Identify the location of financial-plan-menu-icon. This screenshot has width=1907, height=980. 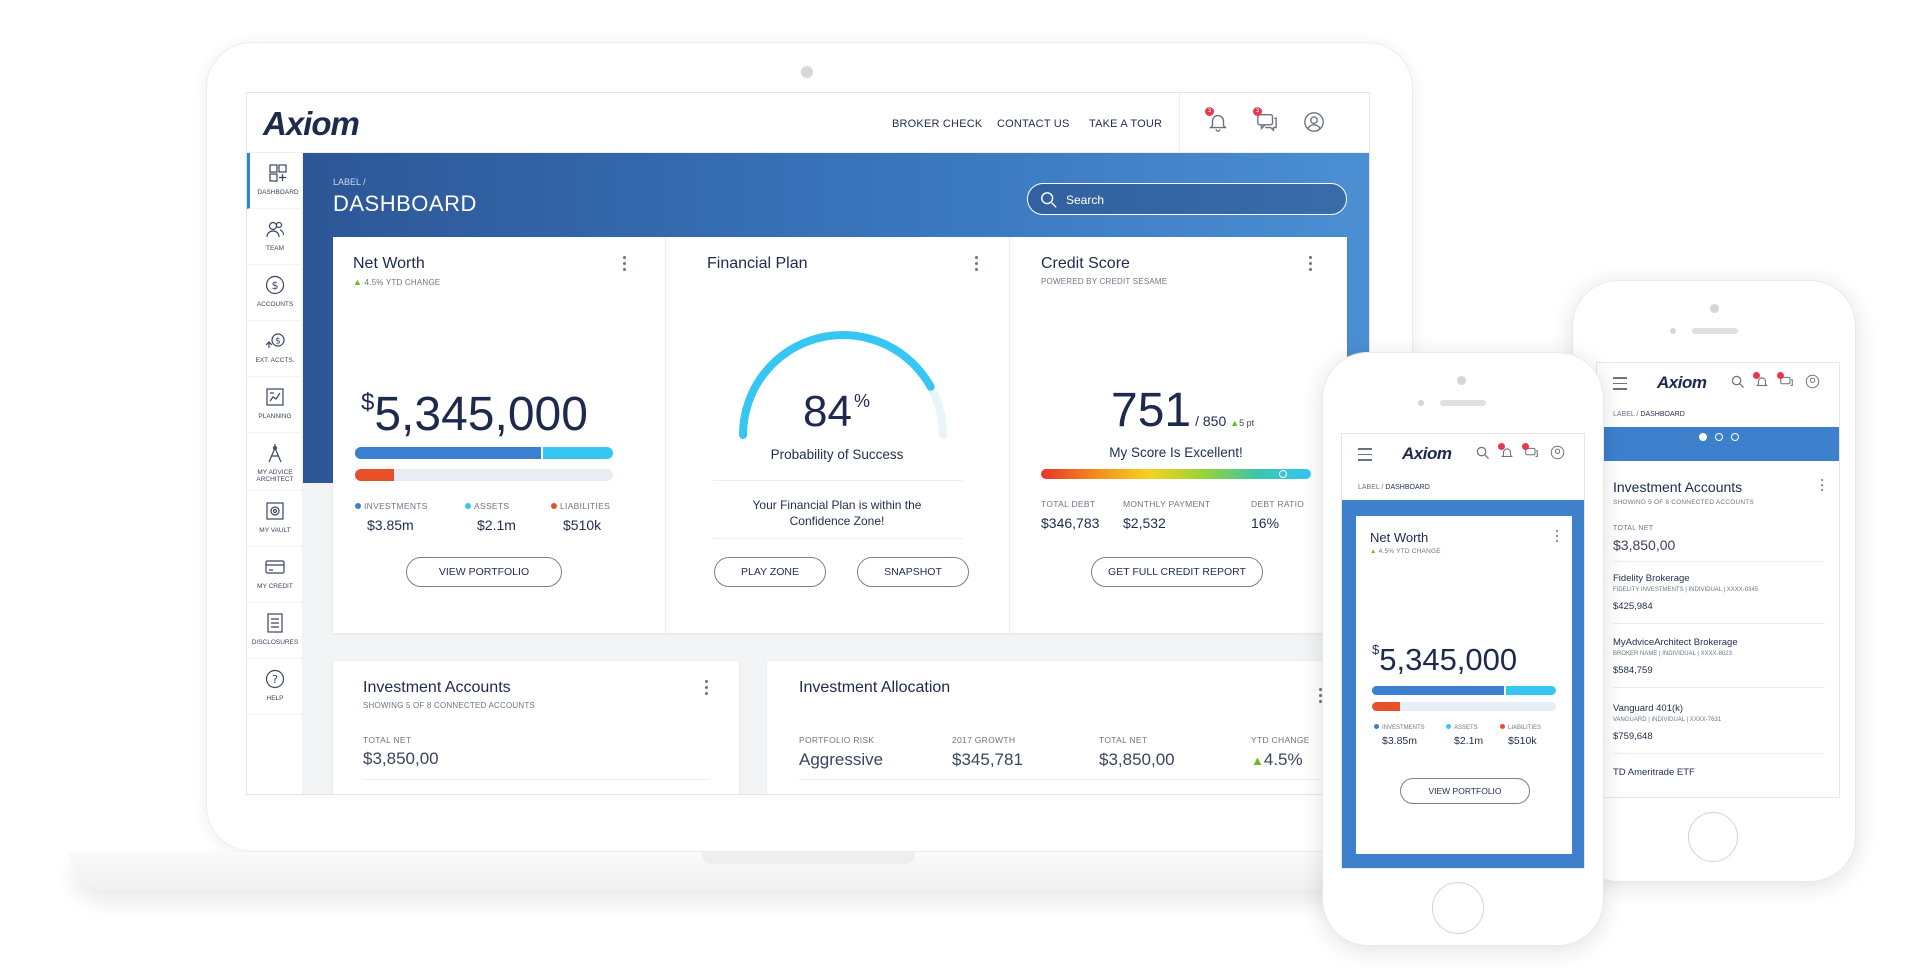
(977, 265).